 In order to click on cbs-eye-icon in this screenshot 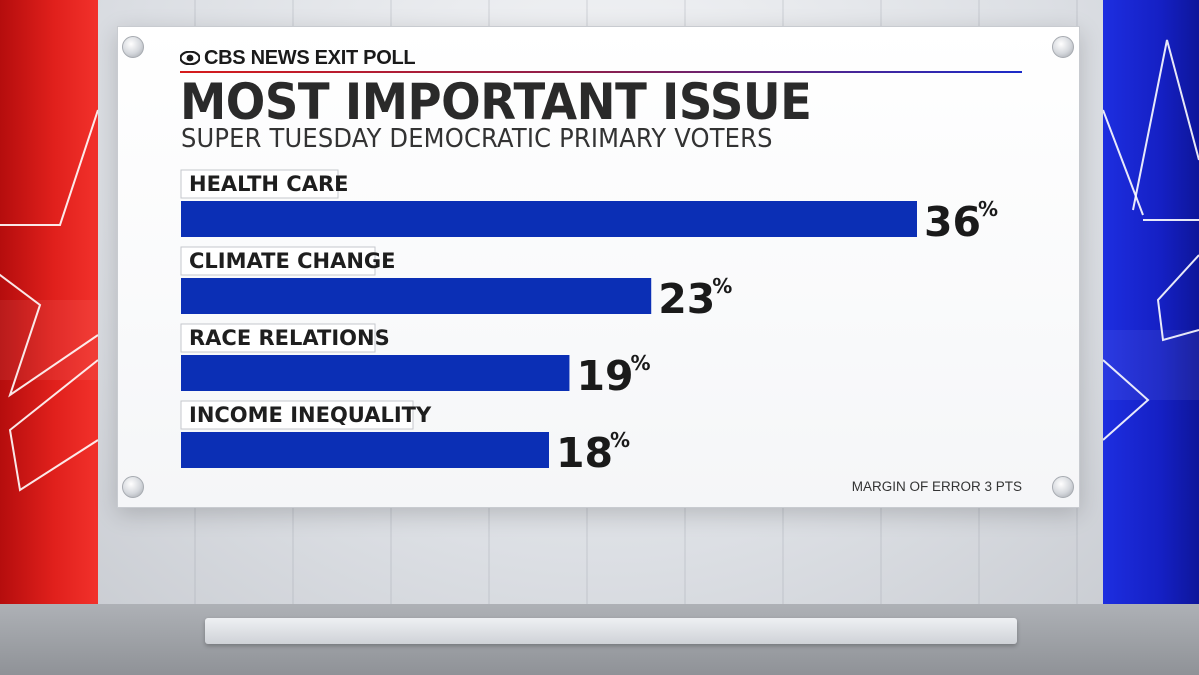, I will do `click(190, 58)`.